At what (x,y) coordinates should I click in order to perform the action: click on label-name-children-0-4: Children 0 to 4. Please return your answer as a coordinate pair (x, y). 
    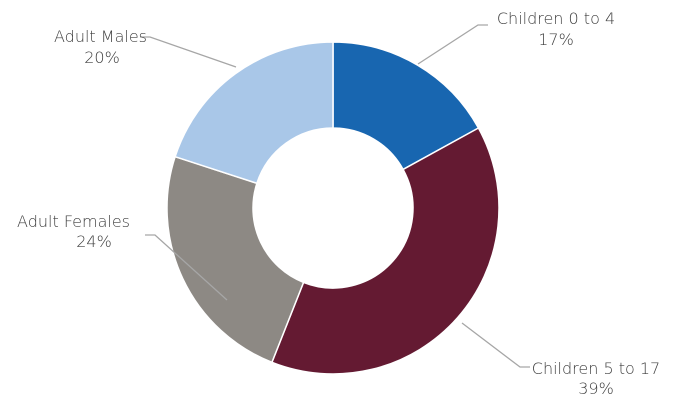
    Looking at the image, I should click on (556, 18).